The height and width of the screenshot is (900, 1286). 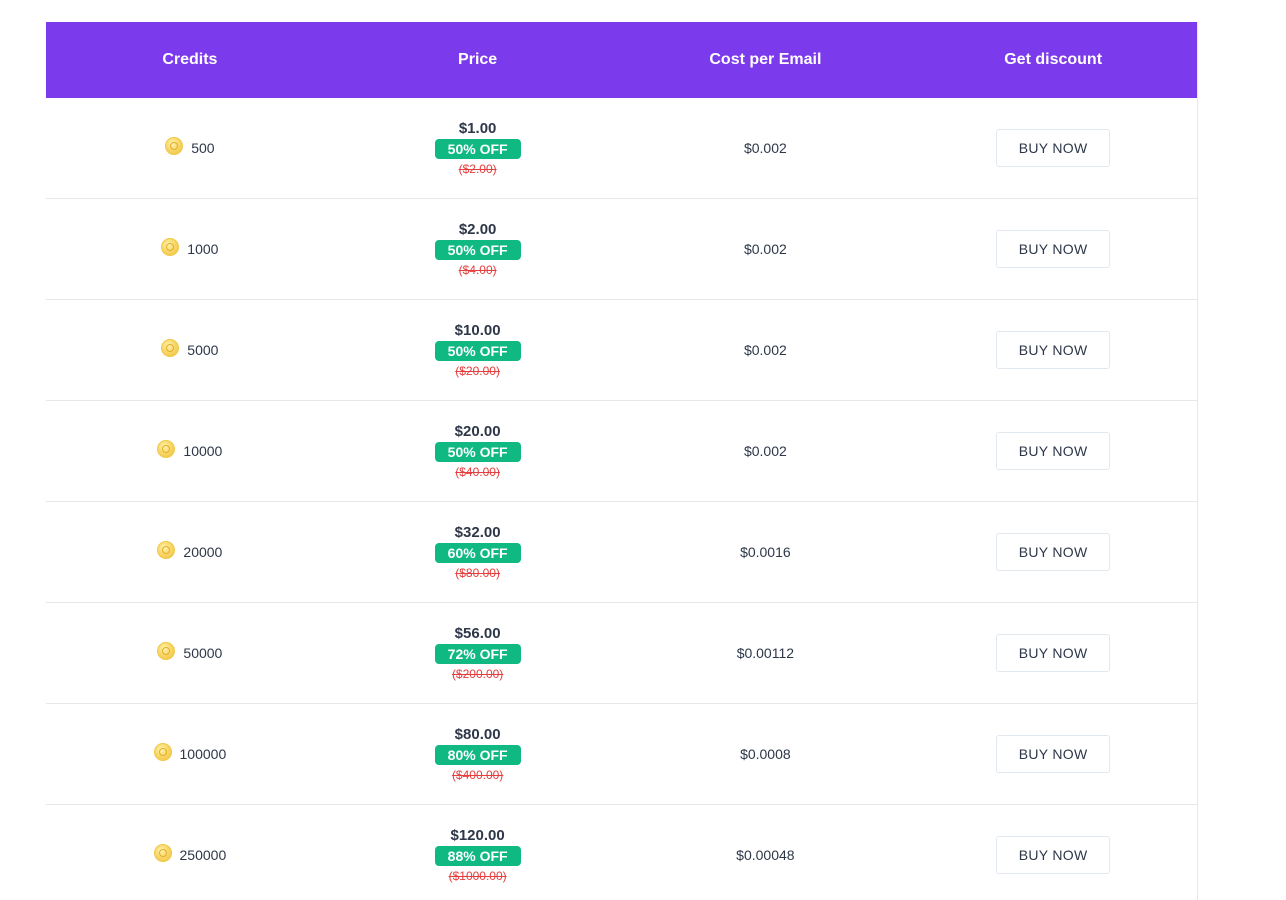 I want to click on credits-amount: 20000, so click(x=190, y=550).